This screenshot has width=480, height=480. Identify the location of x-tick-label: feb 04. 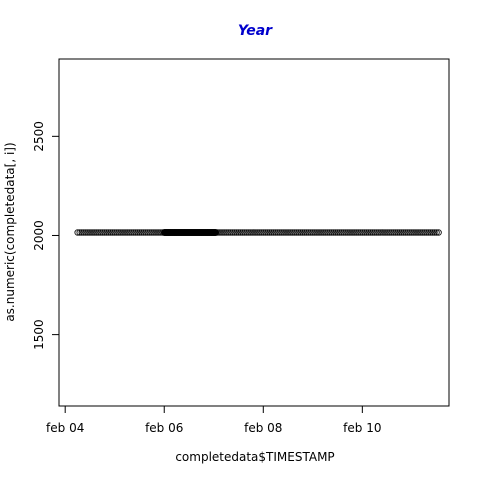
(65, 428).